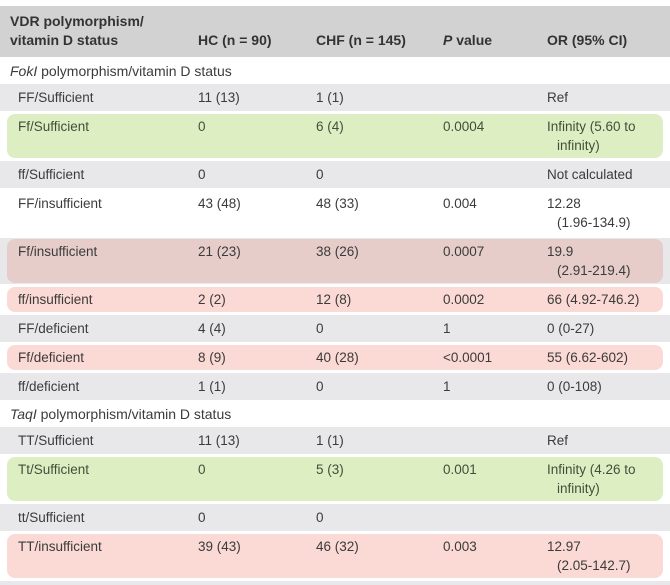 This screenshot has height=585, width=670. I want to click on column-header-chf: CHF (n = 145), so click(361, 40).